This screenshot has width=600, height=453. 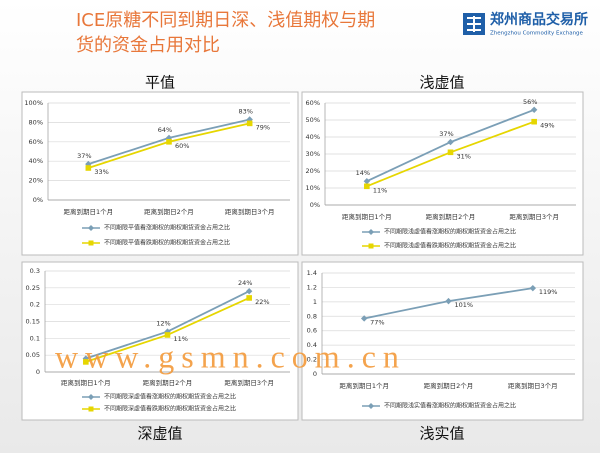 I want to click on data-label: 77%, so click(x=377, y=322).